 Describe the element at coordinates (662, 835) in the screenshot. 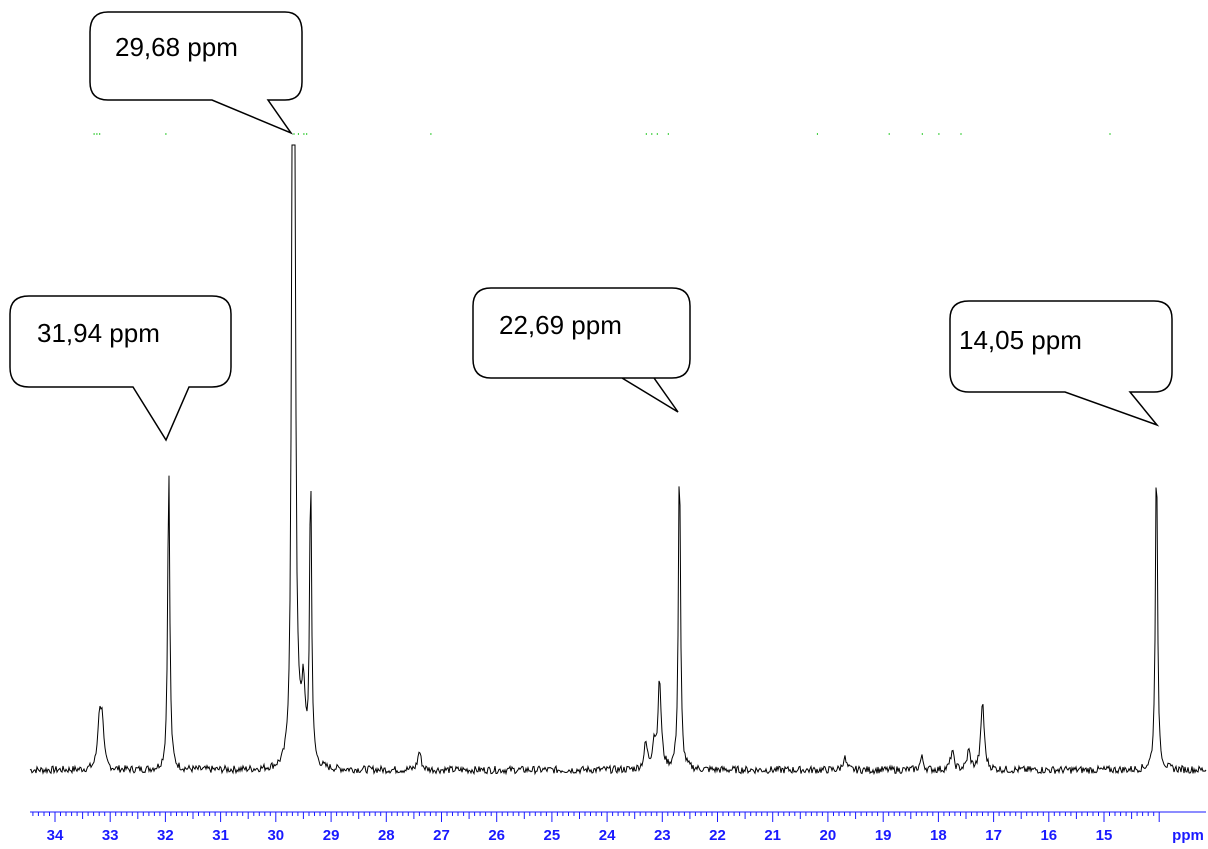

I see `x-tick-label: 23` at that location.